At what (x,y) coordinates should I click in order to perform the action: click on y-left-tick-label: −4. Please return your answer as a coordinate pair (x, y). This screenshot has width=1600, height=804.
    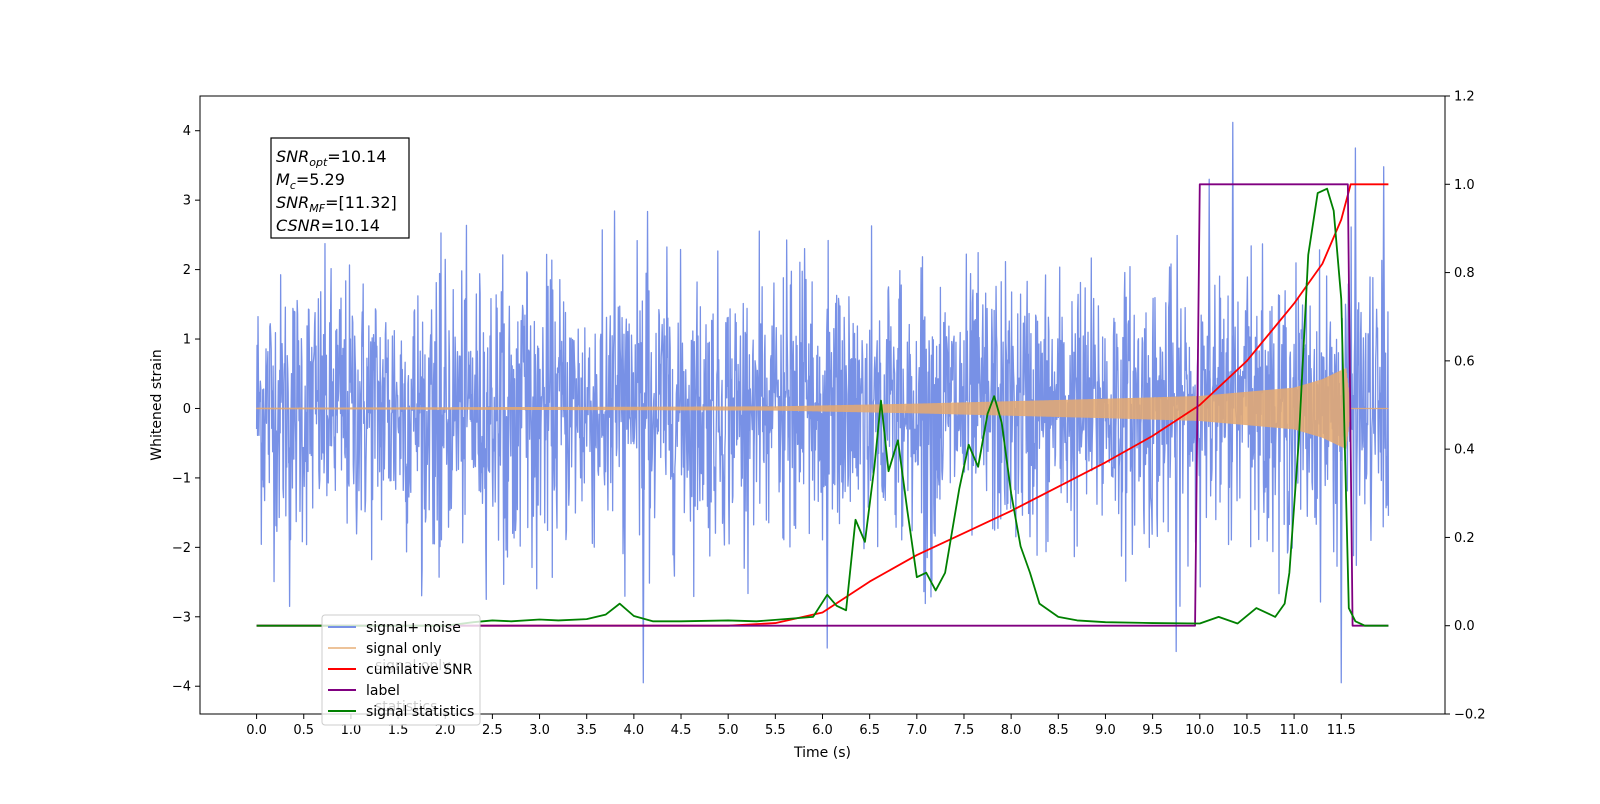
    Looking at the image, I should click on (181, 687).